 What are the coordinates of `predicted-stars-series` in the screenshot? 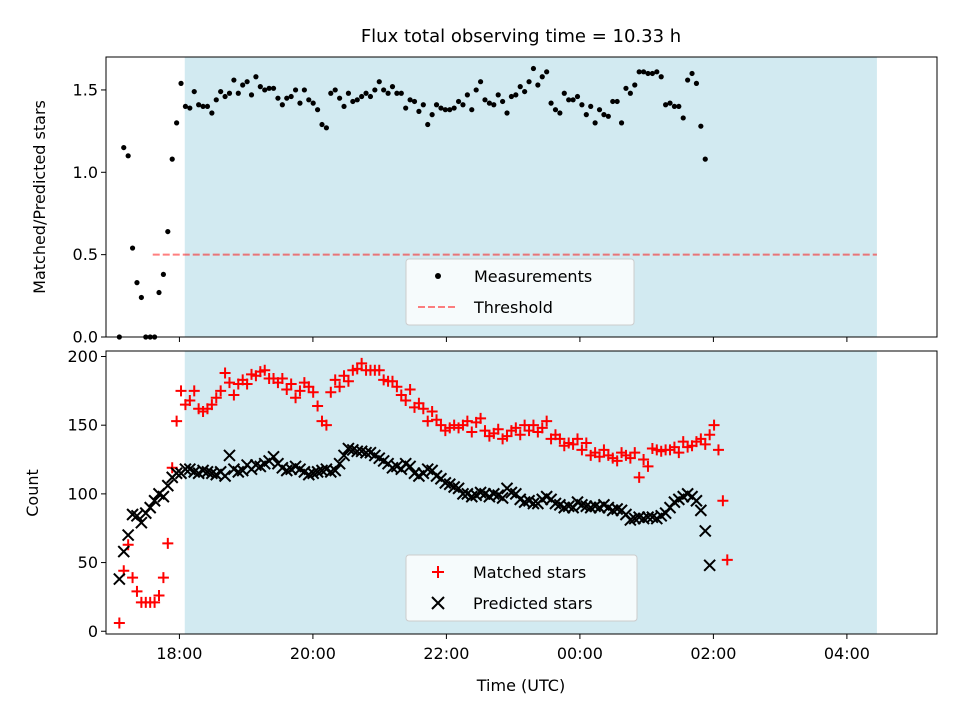 It's located at (414, 514).